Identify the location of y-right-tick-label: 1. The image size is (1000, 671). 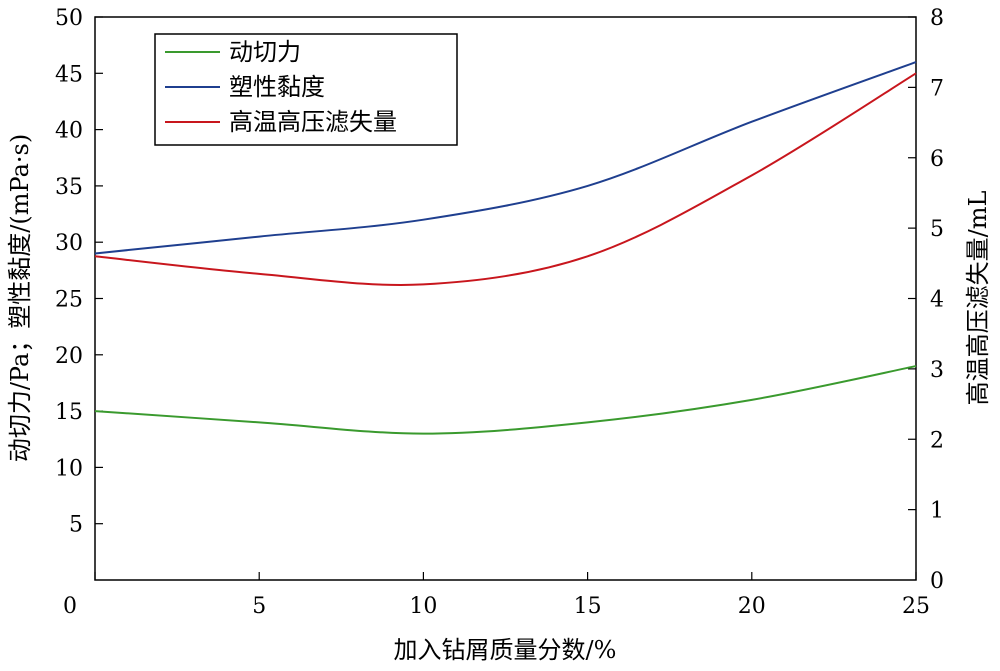
(937, 511).